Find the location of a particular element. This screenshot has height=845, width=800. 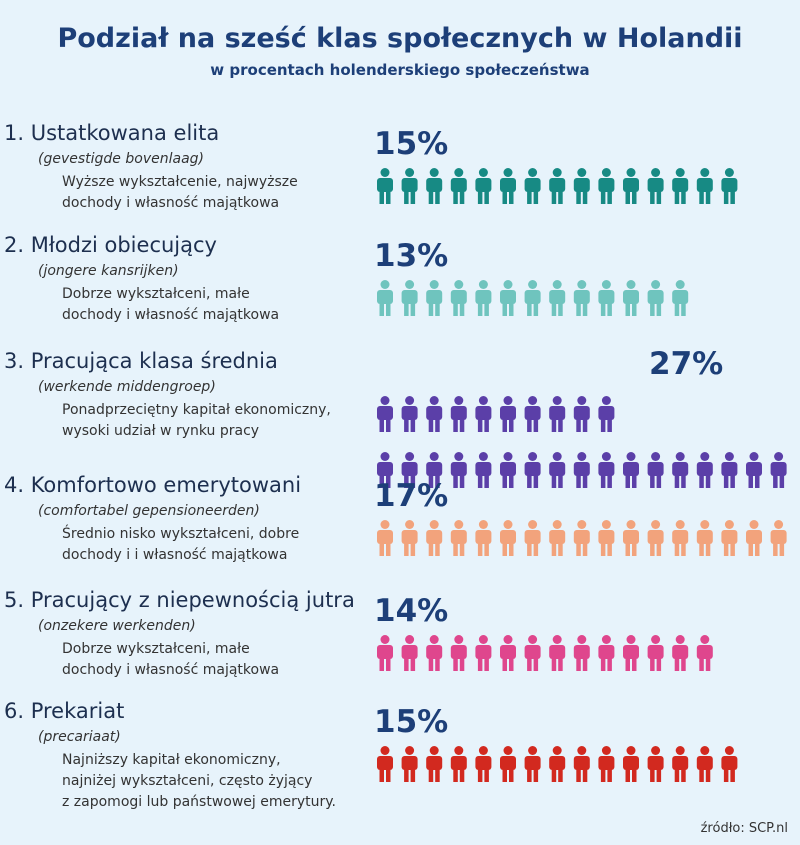

description: Najniższy kapitał ekonomiczny, is located at coordinates (171, 760).